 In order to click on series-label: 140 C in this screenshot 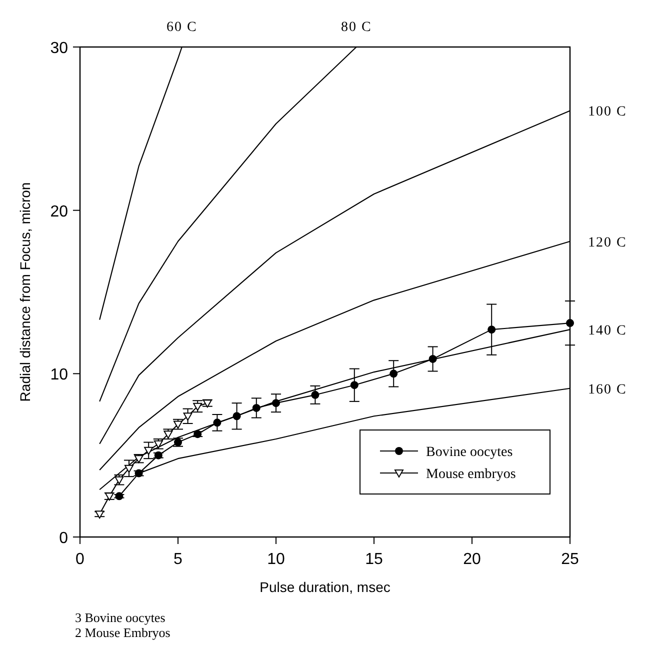, I will do `click(607, 331)`.